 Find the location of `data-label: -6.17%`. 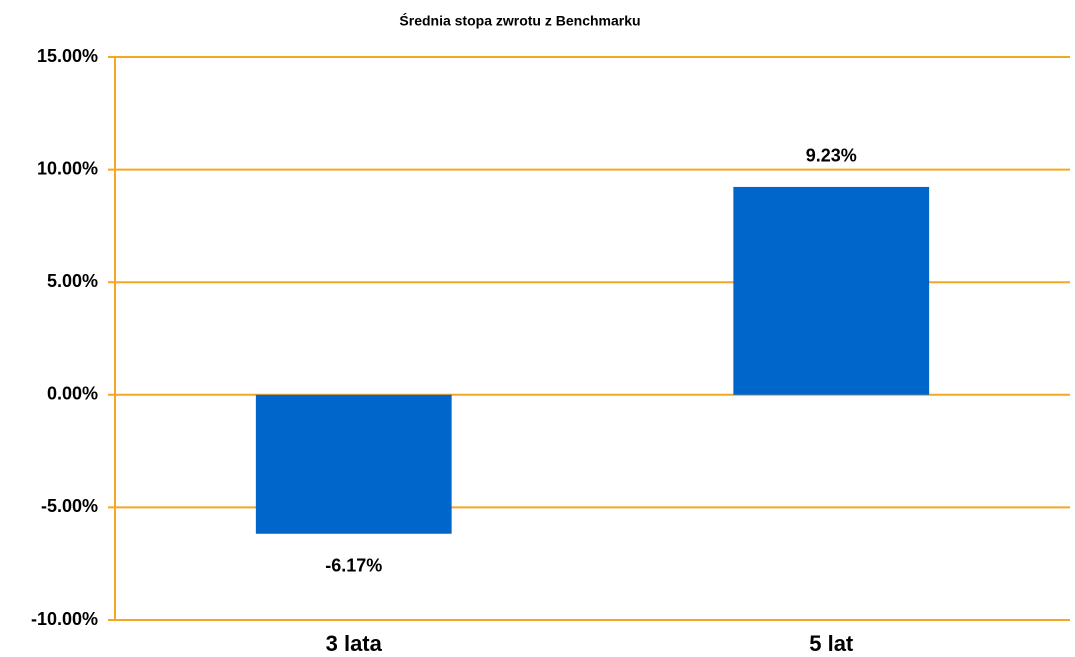

data-label: -6.17% is located at coordinates (353, 565).